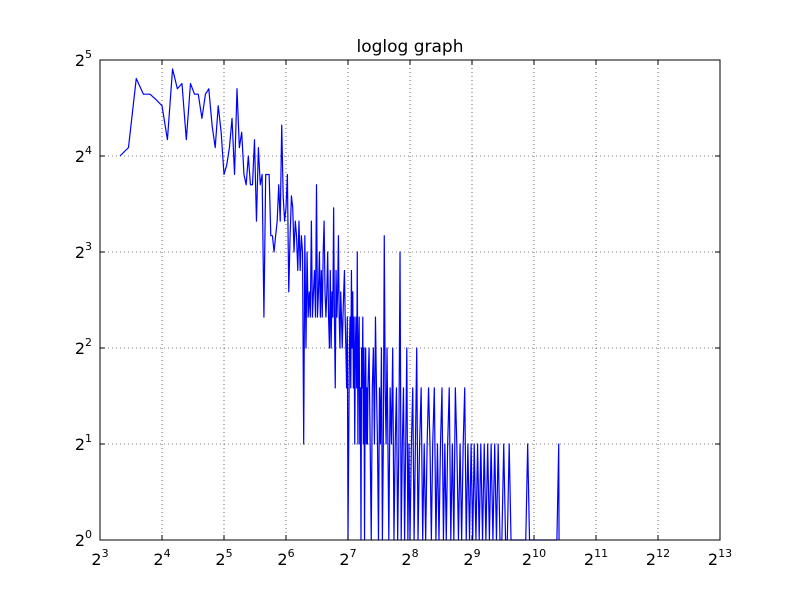 This screenshot has height=605, width=800. Describe the element at coordinates (83, 251) in the screenshot. I see `y-tick-label: 23` at that location.